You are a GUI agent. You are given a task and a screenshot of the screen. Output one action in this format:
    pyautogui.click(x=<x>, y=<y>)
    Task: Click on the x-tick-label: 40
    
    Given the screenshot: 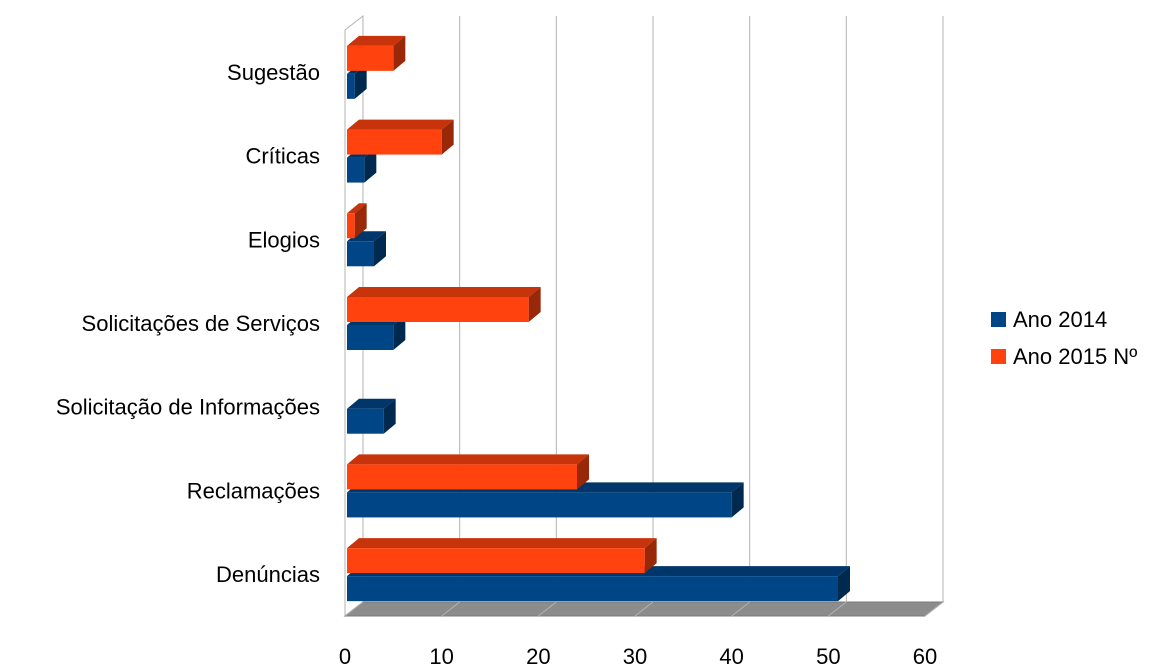 What is the action you would take?
    pyautogui.click(x=731, y=655)
    